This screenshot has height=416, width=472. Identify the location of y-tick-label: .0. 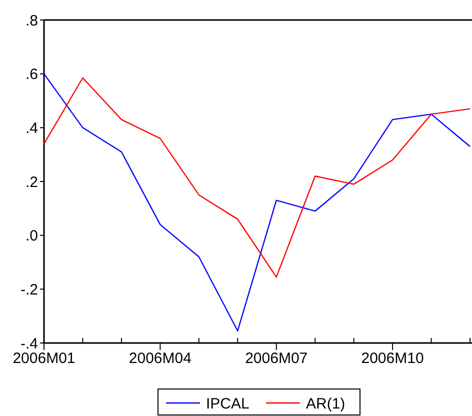
(31, 236).